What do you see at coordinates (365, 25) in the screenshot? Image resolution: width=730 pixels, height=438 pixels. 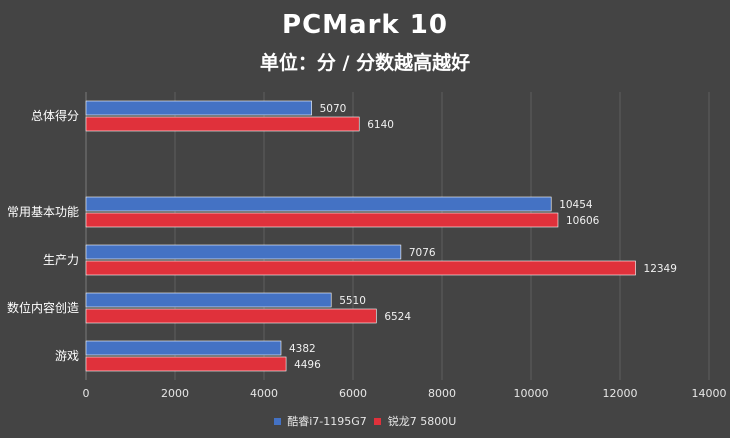 I see `chart-title: PCMark 10` at bounding box center [365, 25].